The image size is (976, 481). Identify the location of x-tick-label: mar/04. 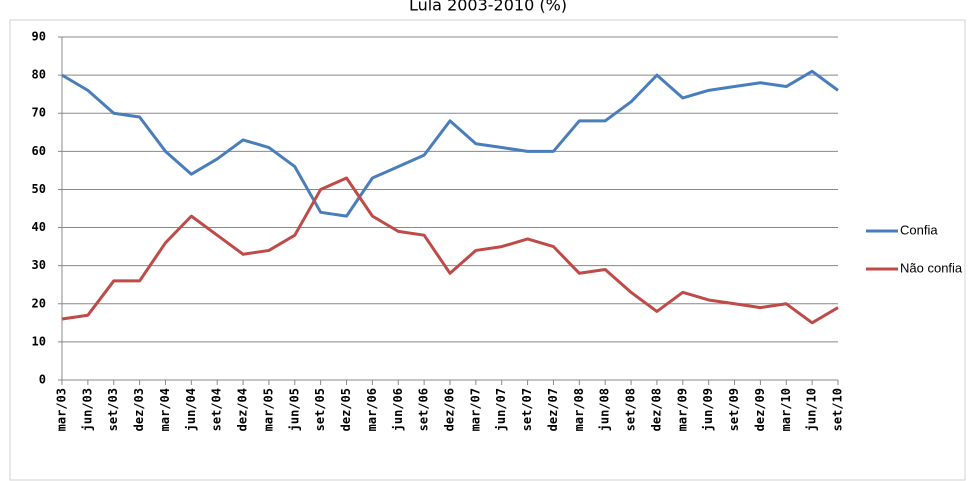
(165, 409).